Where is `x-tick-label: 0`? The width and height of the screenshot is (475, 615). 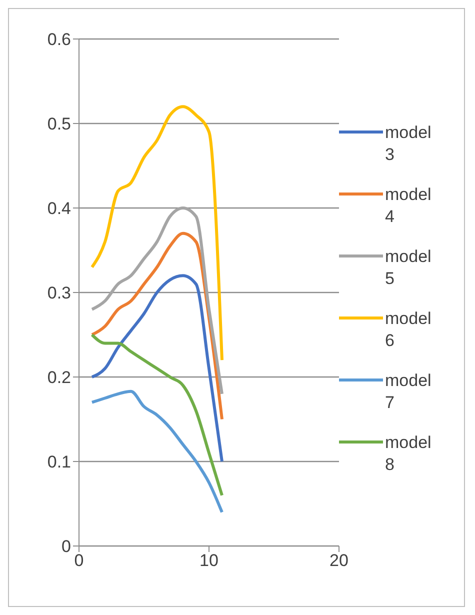 x-tick-label: 0 is located at coordinates (79, 560).